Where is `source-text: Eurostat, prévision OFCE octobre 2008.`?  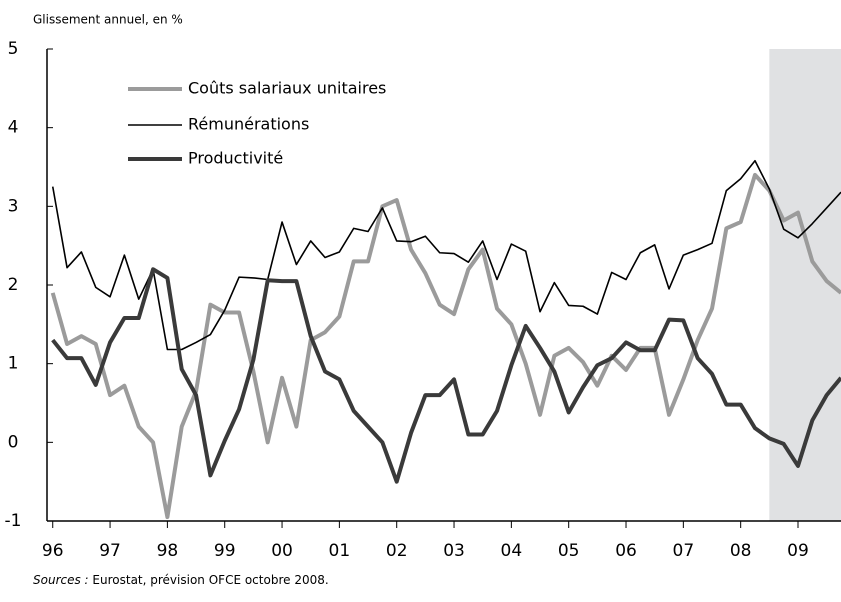 source-text: Eurostat, prévision OFCE octobre 2008. is located at coordinates (210, 580).